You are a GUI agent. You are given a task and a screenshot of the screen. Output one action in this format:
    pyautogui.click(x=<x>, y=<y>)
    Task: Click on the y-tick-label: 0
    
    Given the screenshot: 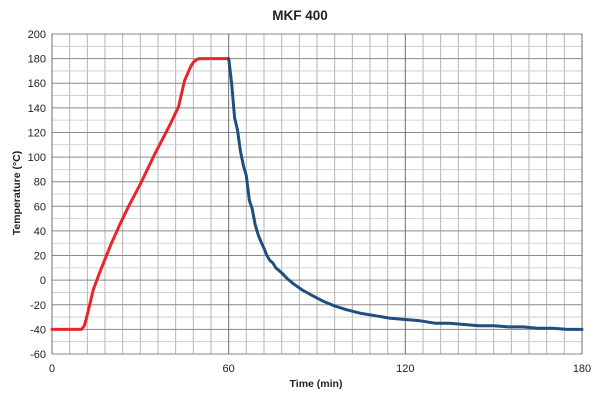 What is the action you would take?
    pyautogui.click(x=43, y=281)
    